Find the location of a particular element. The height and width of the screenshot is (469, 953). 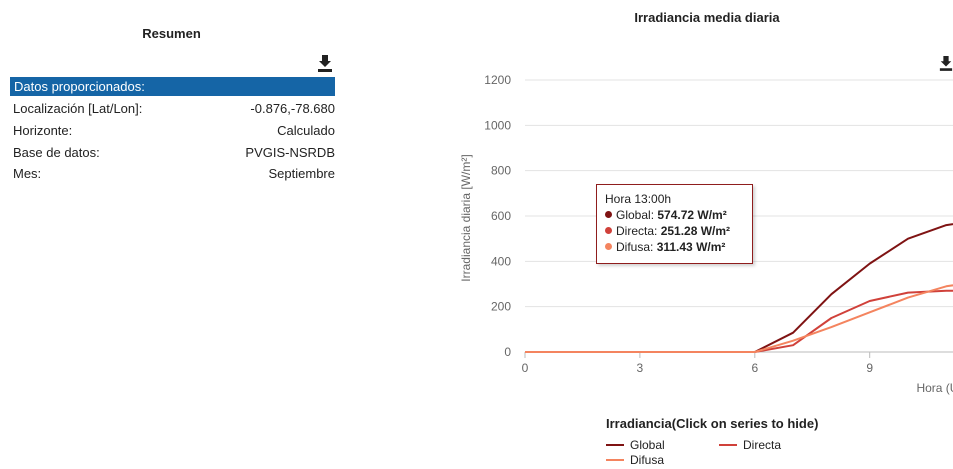

row-value: -0.876,-78.680 is located at coordinates (292, 108).